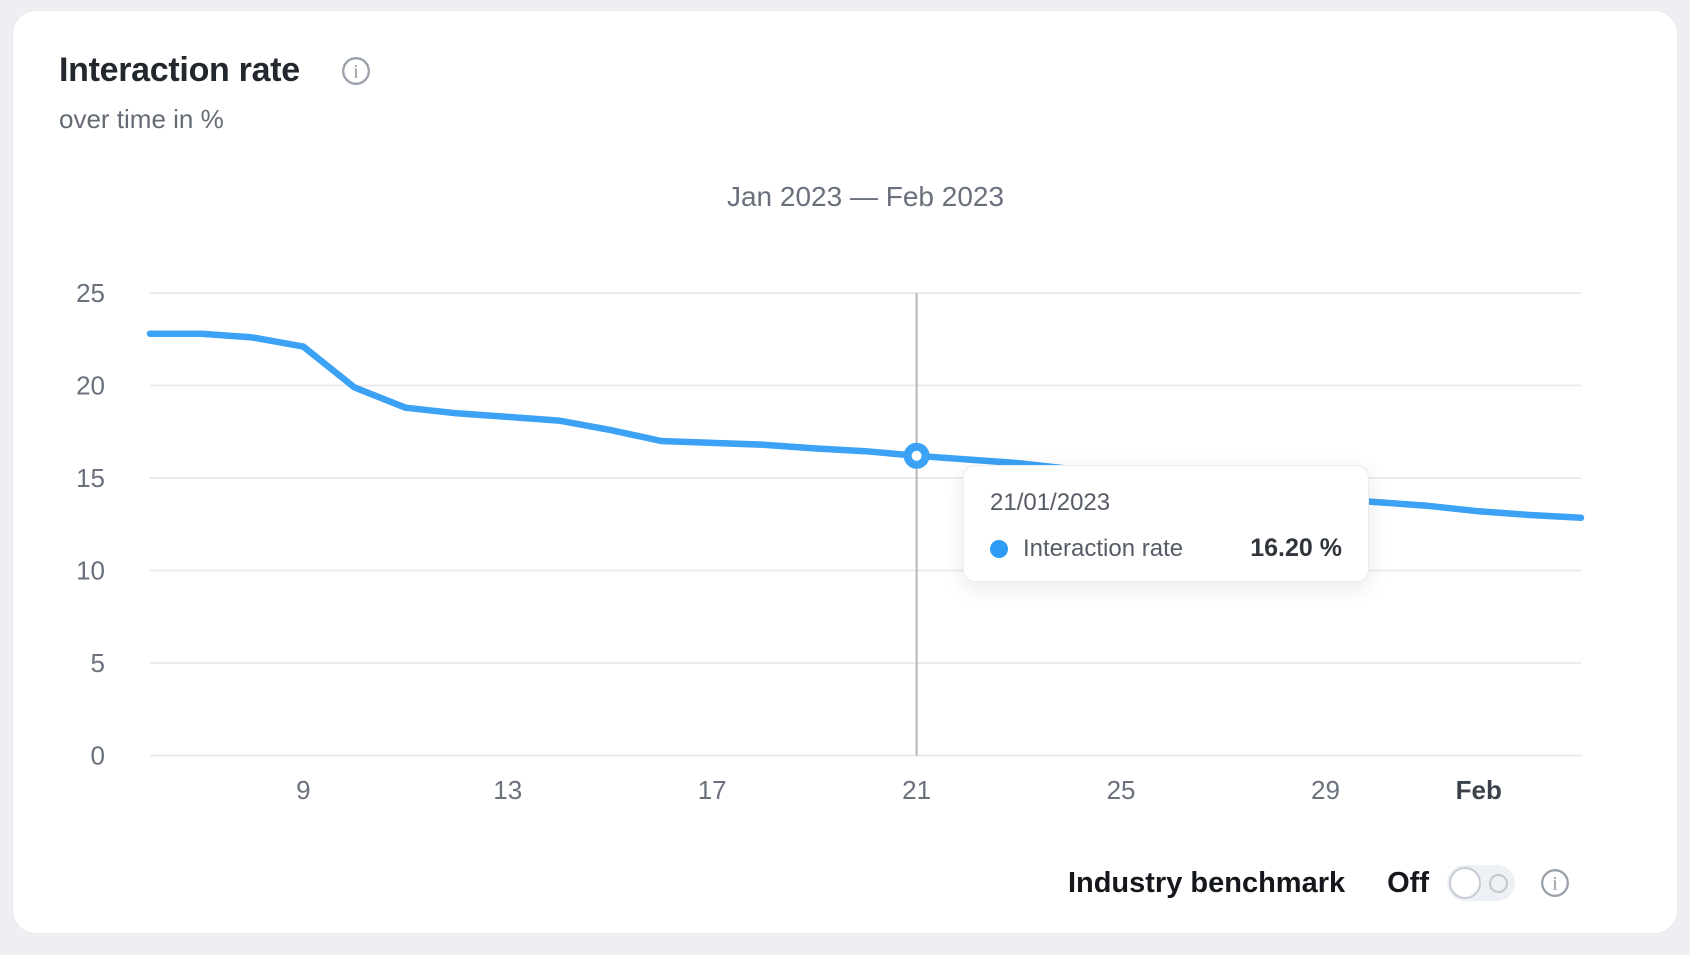 The height and width of the screenshot is (955, 1690). What do you see at coordinates (1166, 503) in the screenshot?
I see `tooltip-date: 21/01/2023` at bounding box center [1166, 503].